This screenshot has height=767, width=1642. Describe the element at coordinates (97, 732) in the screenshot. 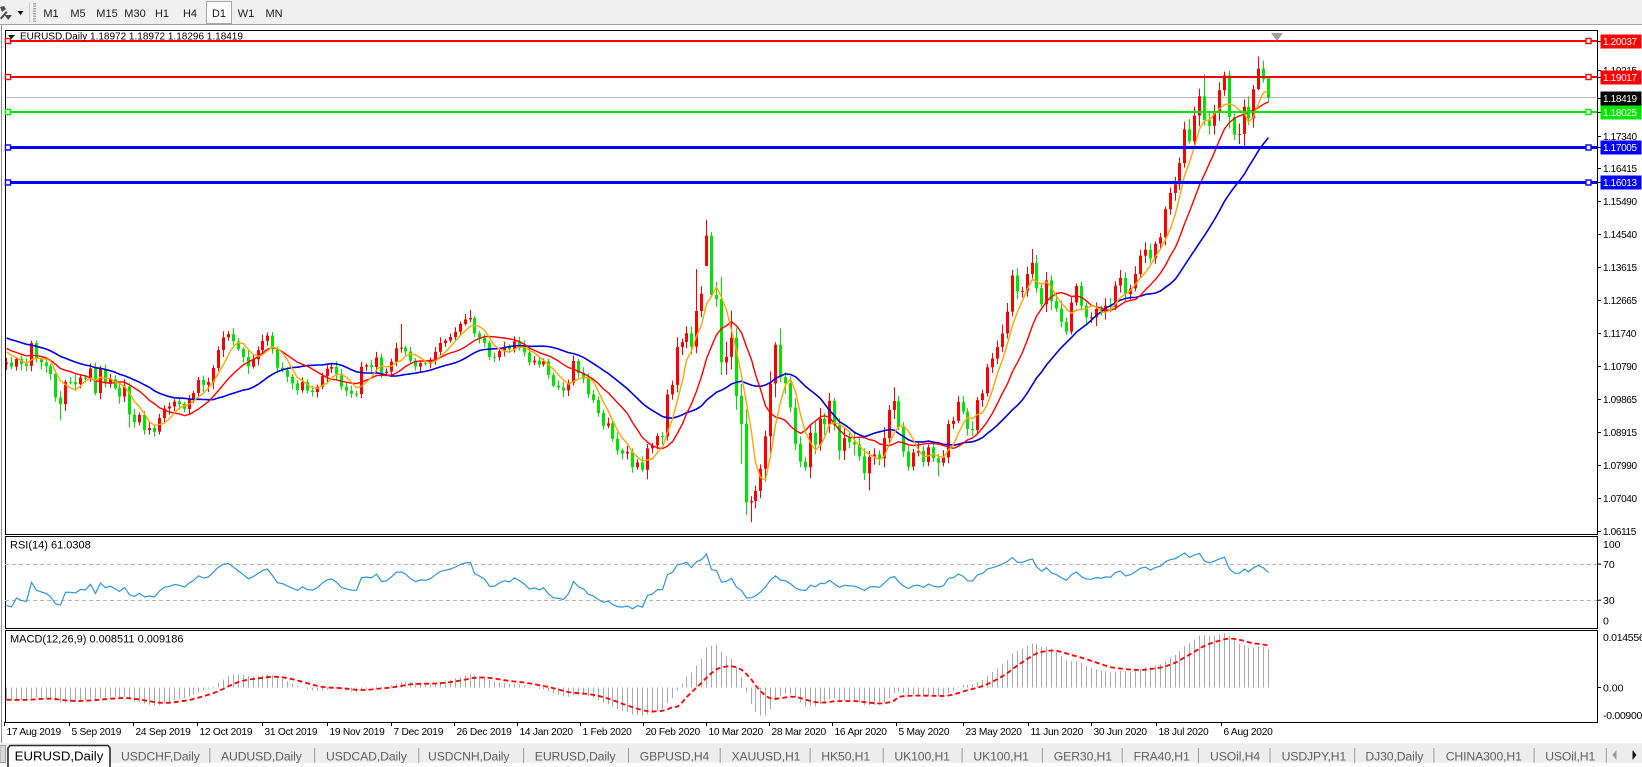

I see `svg-text: 5 Sep 2019` at that location.